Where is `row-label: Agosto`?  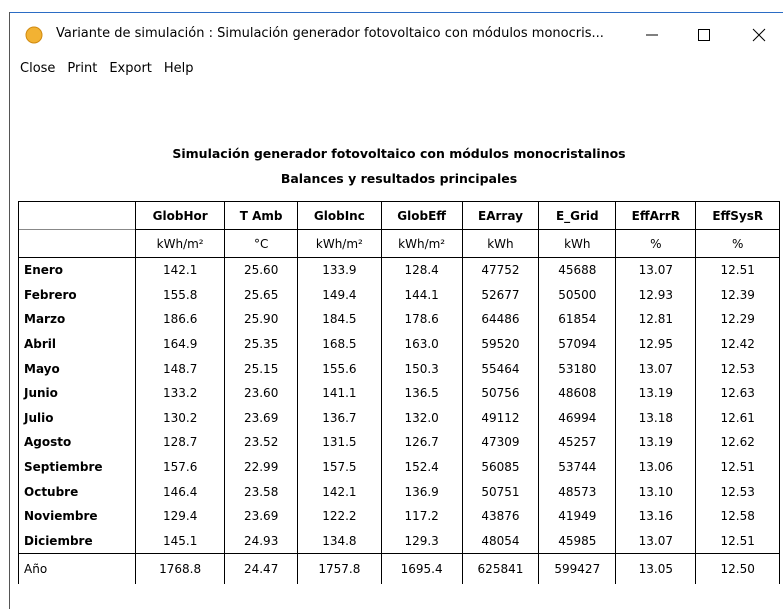 row-label: Agosto is located at coordinates (77, 442).